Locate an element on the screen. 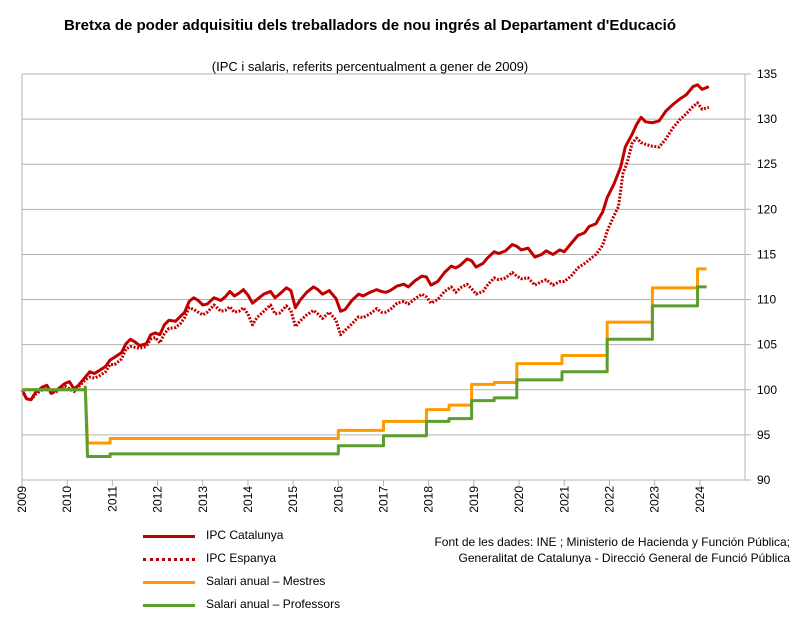  x-tick-label: 2020 is located at coordinates (519, 499).